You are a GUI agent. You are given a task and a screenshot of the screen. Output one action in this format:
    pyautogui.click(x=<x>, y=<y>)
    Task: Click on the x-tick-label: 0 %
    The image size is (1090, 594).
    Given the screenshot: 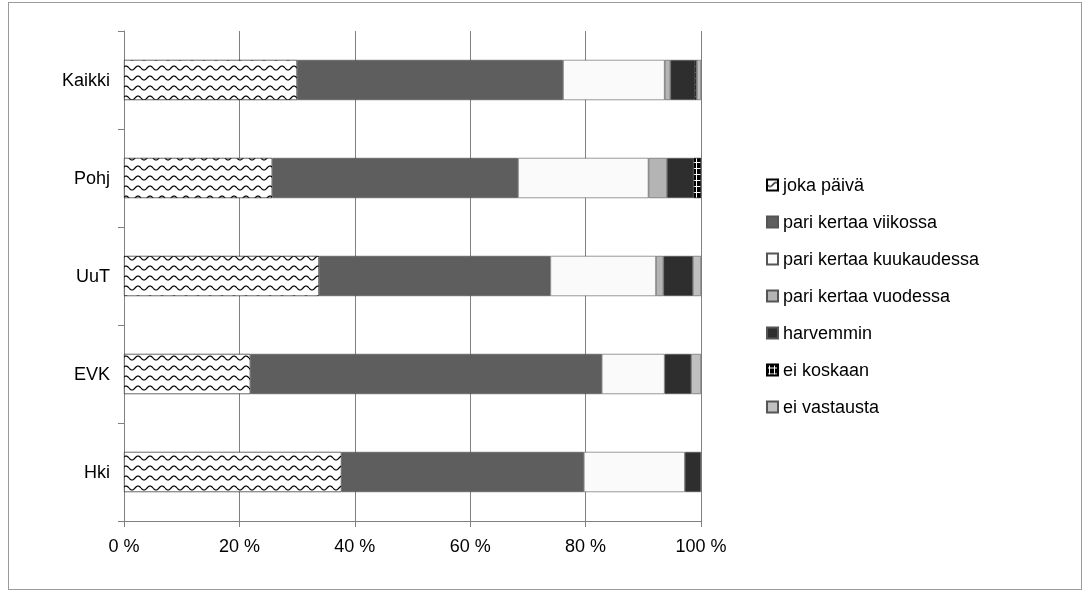 What is the action you would take?
    pyautogui.click(x=124, y=546)
    